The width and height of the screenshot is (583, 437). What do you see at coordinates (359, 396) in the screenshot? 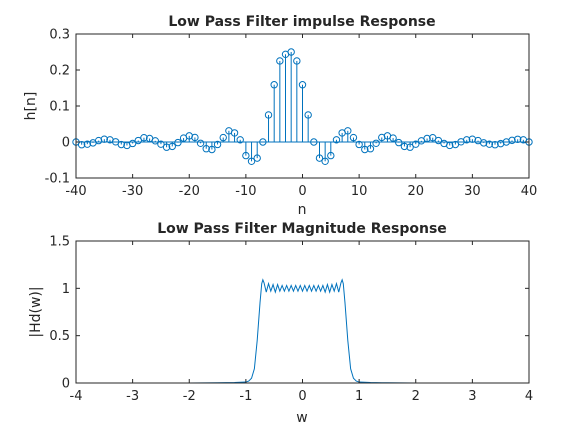
I see `magnitude-response-xtick-label: 1` at bounding box center [359, 396].